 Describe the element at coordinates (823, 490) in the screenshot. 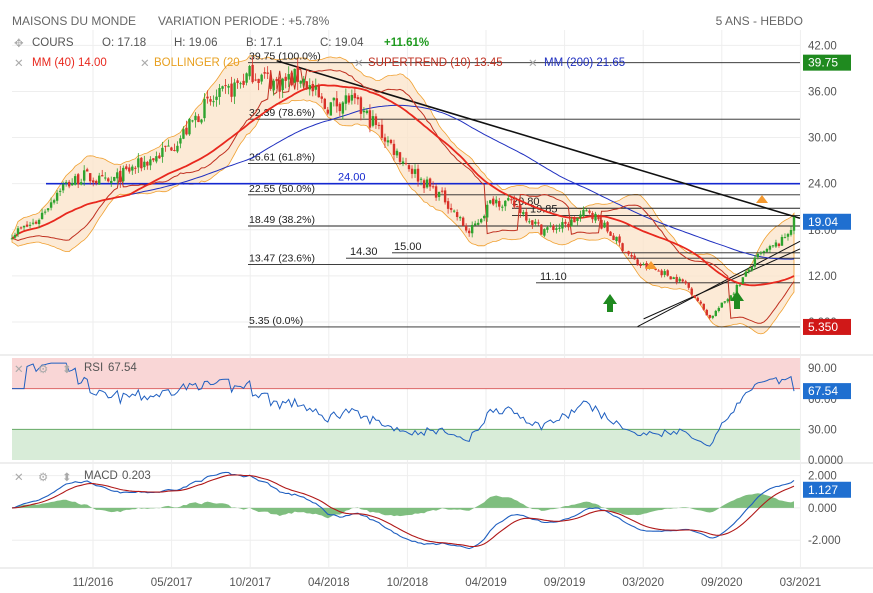

I see `macd-tag-label: 1.127` at that location.